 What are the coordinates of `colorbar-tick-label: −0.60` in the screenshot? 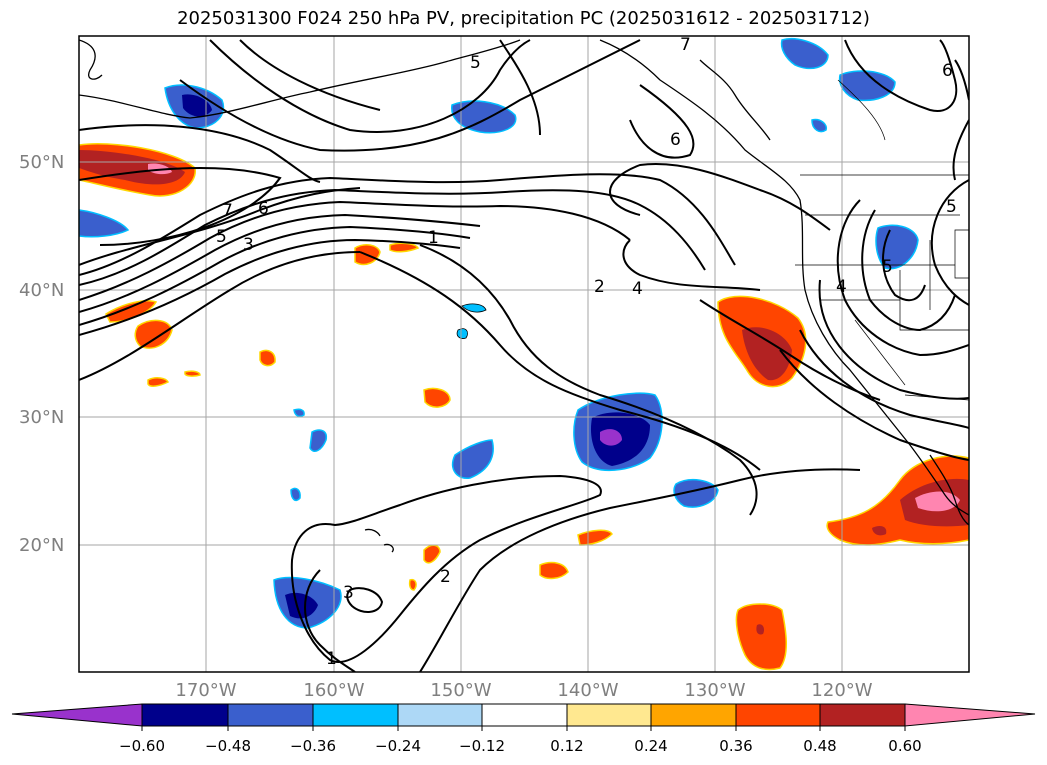 It's located at (142, 746).